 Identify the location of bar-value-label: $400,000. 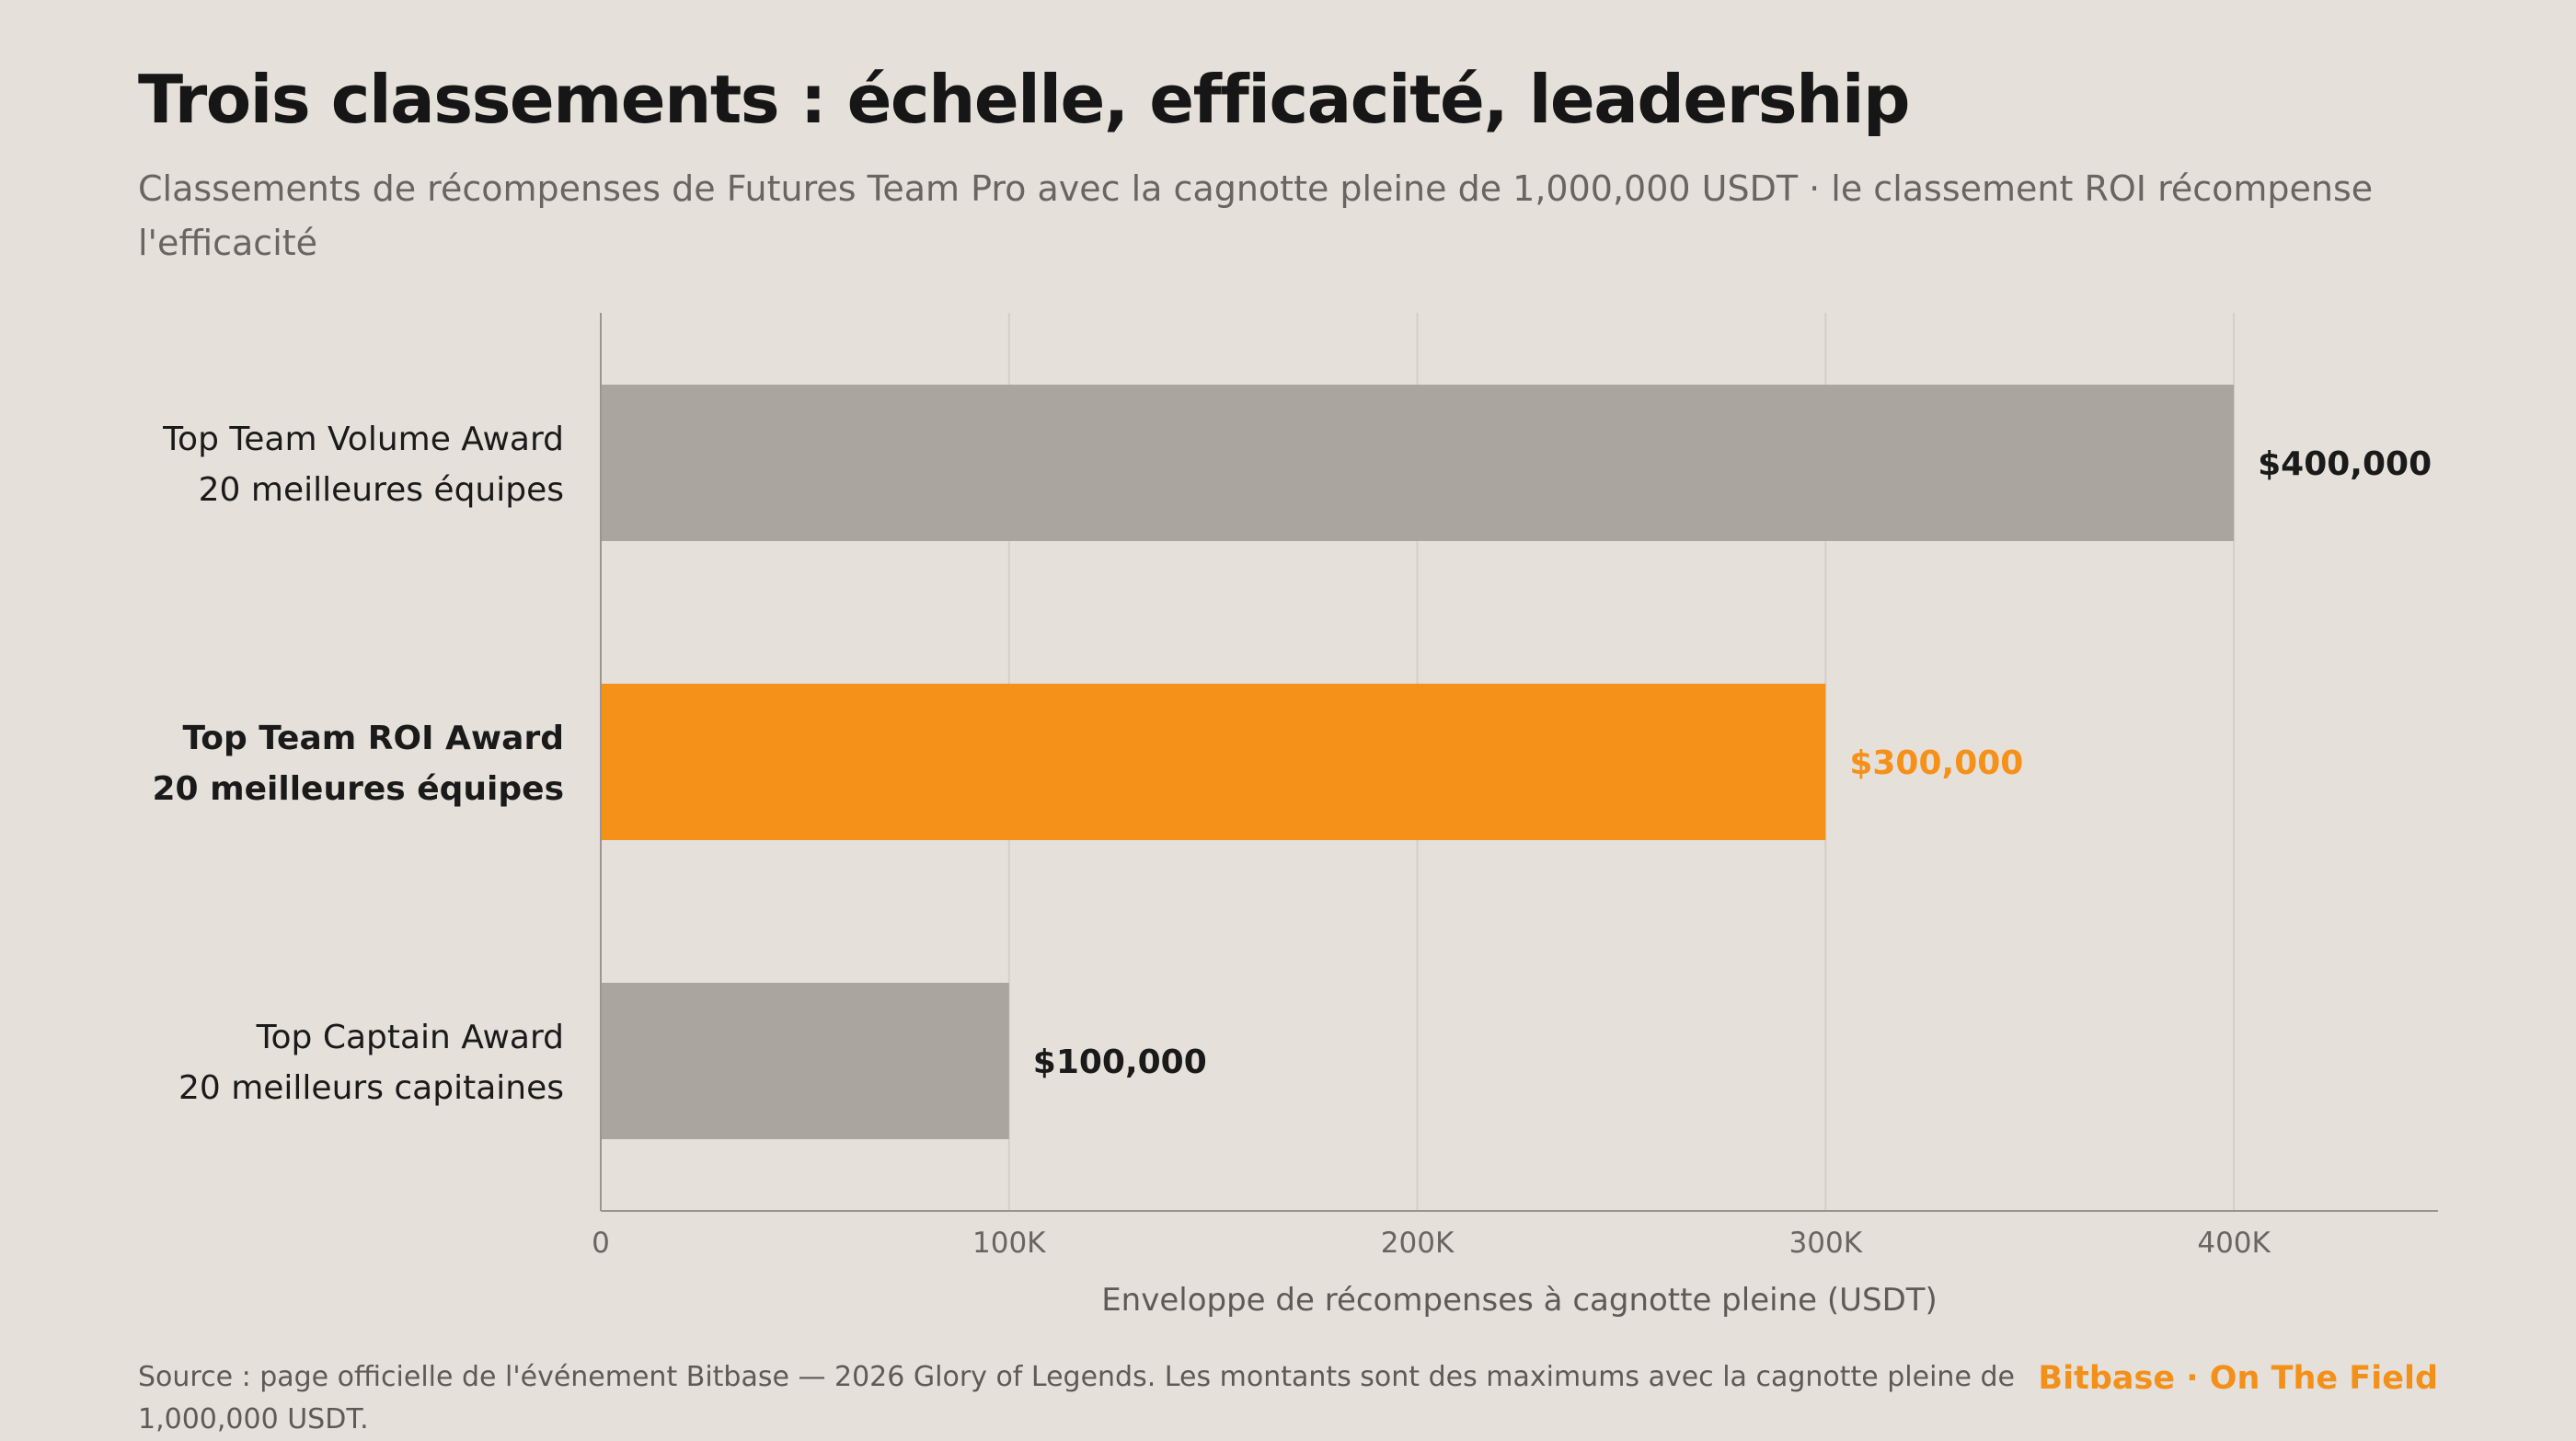
(2345, 464).